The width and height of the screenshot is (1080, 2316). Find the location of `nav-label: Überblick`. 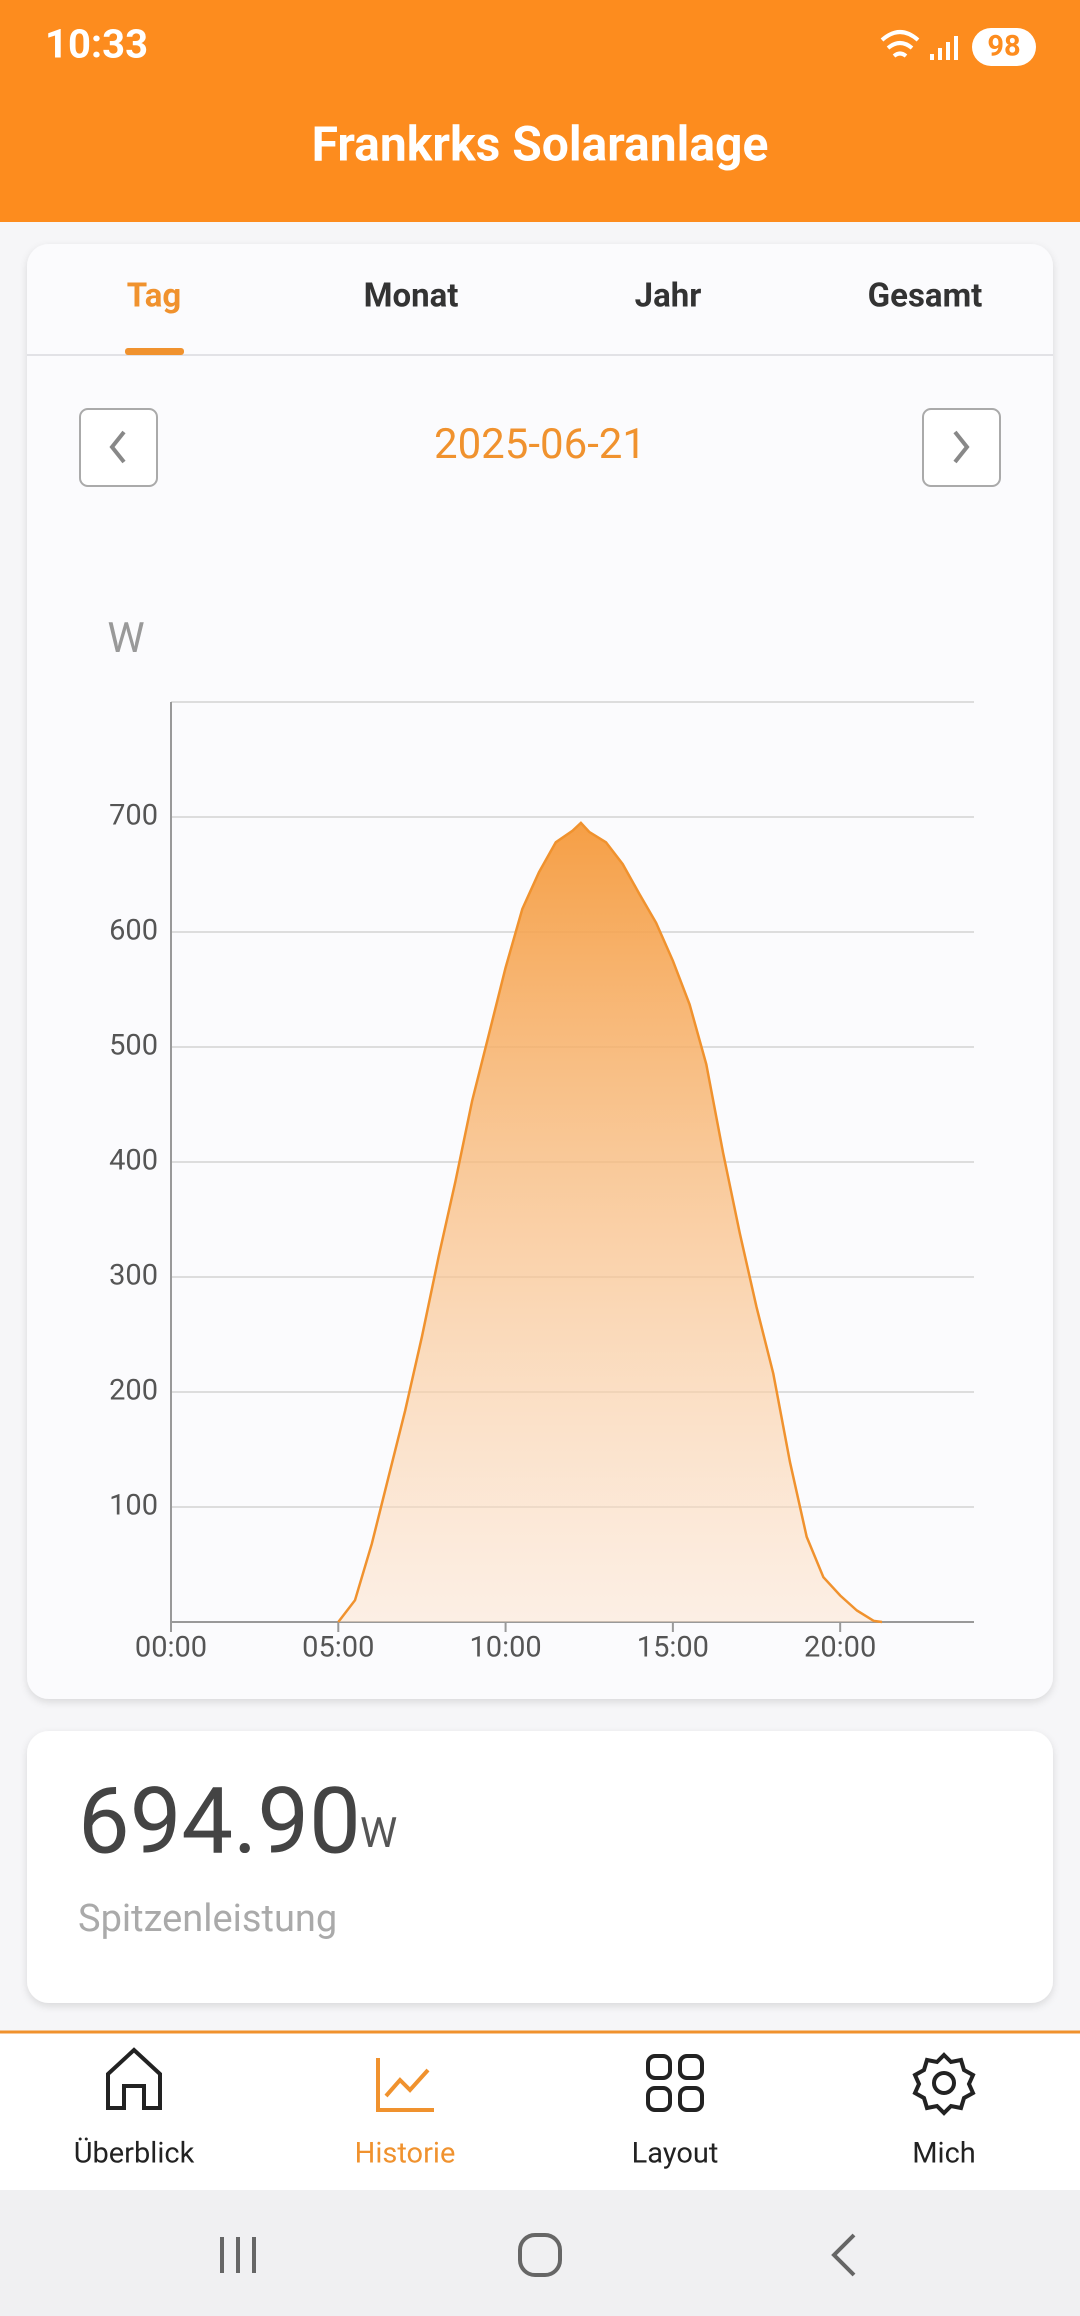

nav-label: Überblick is located at coordinates (134, 2153).